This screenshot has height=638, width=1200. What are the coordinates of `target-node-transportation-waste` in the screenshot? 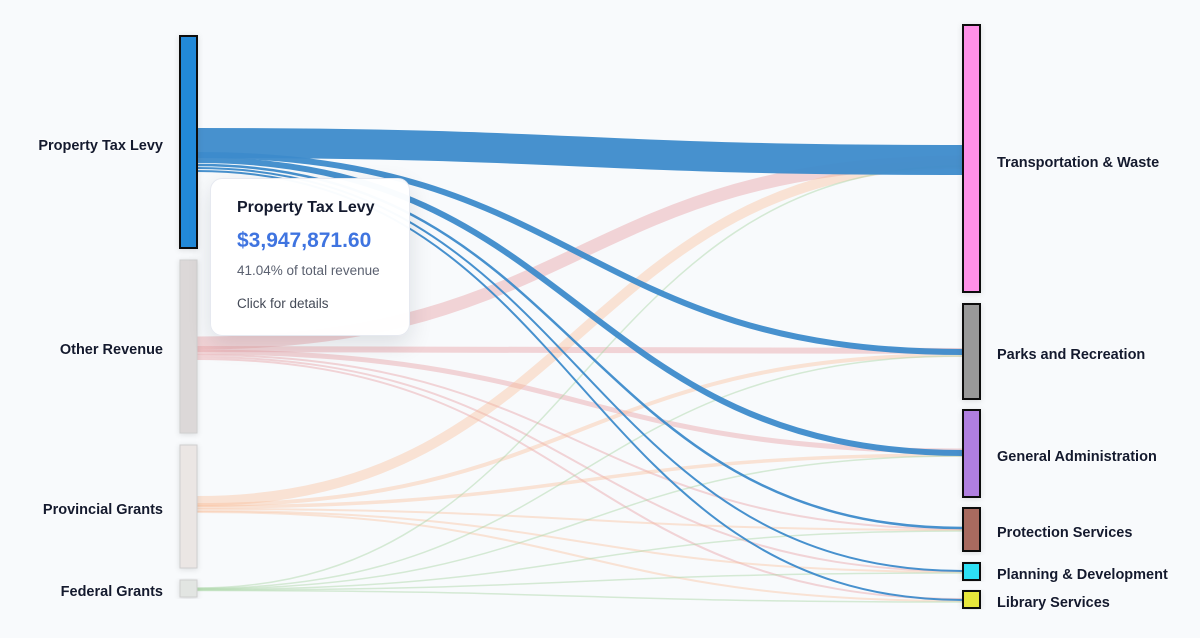 It's located at (971, 158).